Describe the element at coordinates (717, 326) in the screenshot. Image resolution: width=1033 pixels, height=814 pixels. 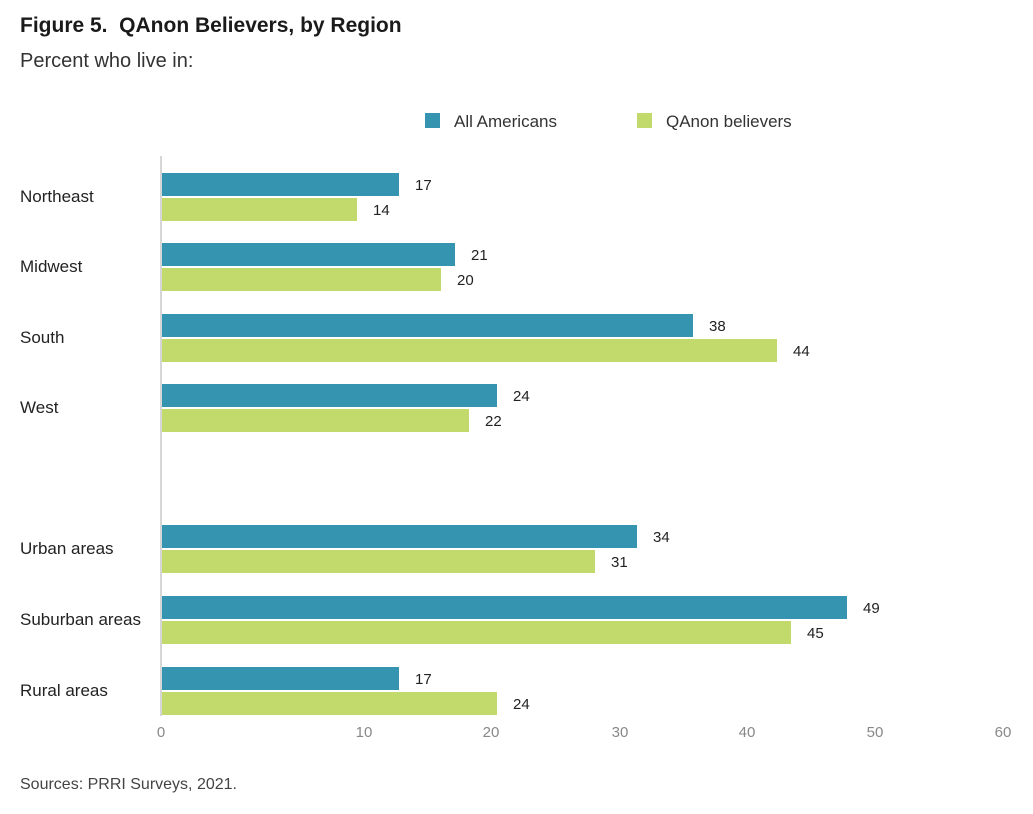
I see `value-label-south-all-americans: 38` at that location.